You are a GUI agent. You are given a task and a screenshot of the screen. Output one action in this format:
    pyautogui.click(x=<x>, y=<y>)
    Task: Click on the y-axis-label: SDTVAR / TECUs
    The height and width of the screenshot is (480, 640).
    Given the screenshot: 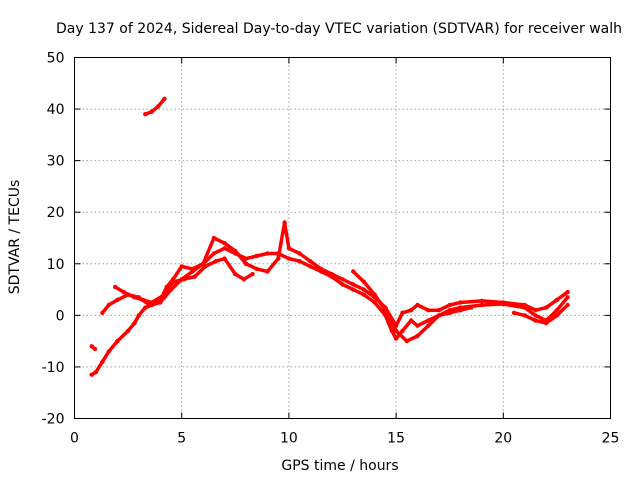 What is the action you would take?
    pyautogui.click(x=15, y=237)
    